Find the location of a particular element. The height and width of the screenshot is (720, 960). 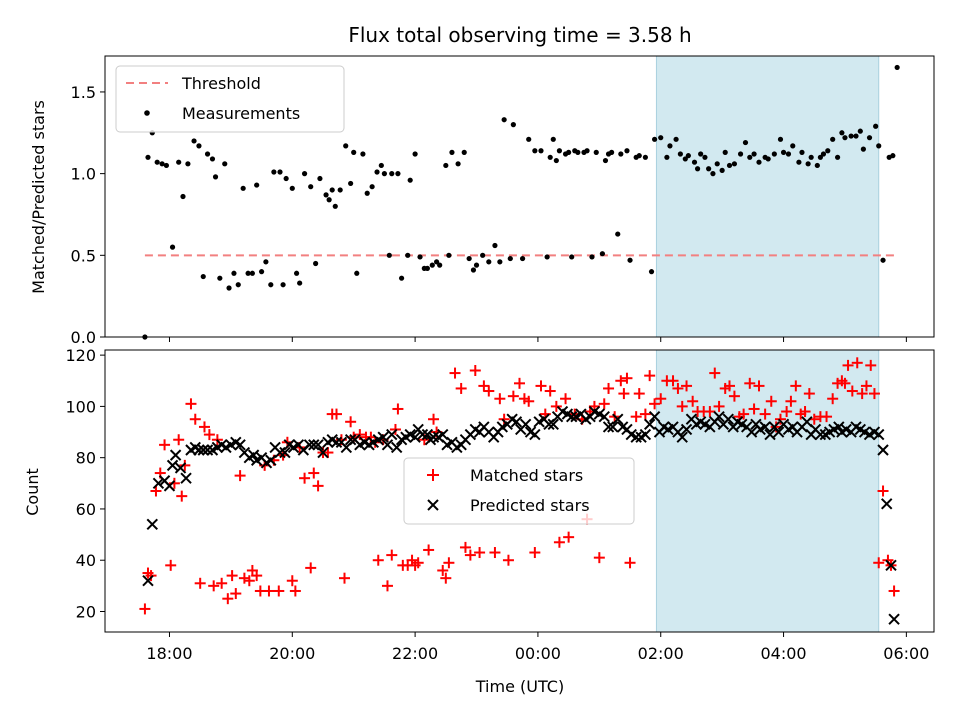

top-y-tick-label: 1.0 is located at coordinates (83, 174).